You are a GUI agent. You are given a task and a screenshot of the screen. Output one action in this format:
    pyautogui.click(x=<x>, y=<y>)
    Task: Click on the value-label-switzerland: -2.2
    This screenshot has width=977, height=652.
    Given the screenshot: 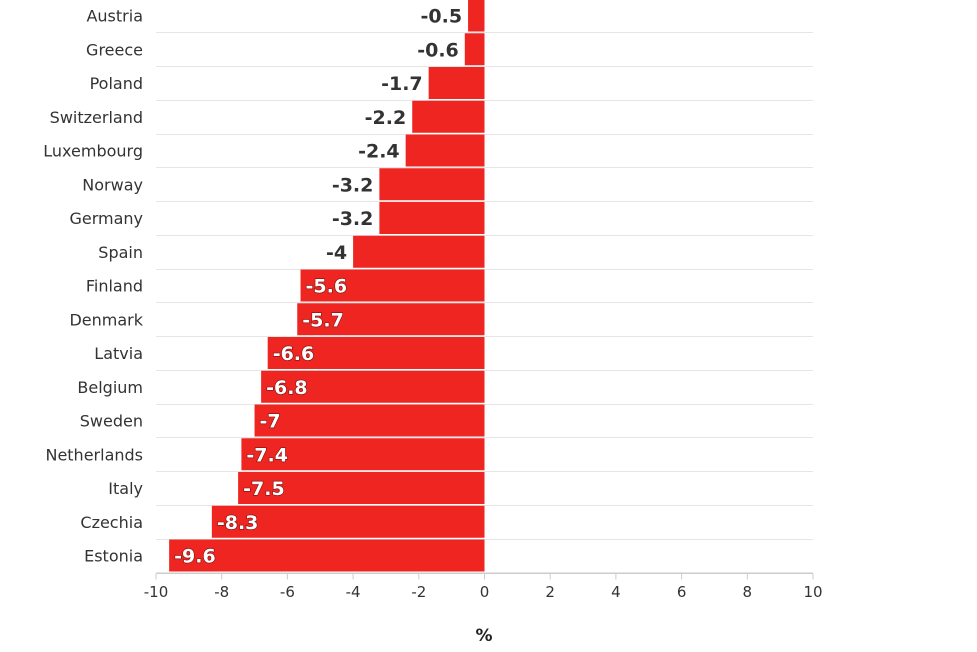 What is the action you would take?
    pyautogui.click(x=386, y=118)
    